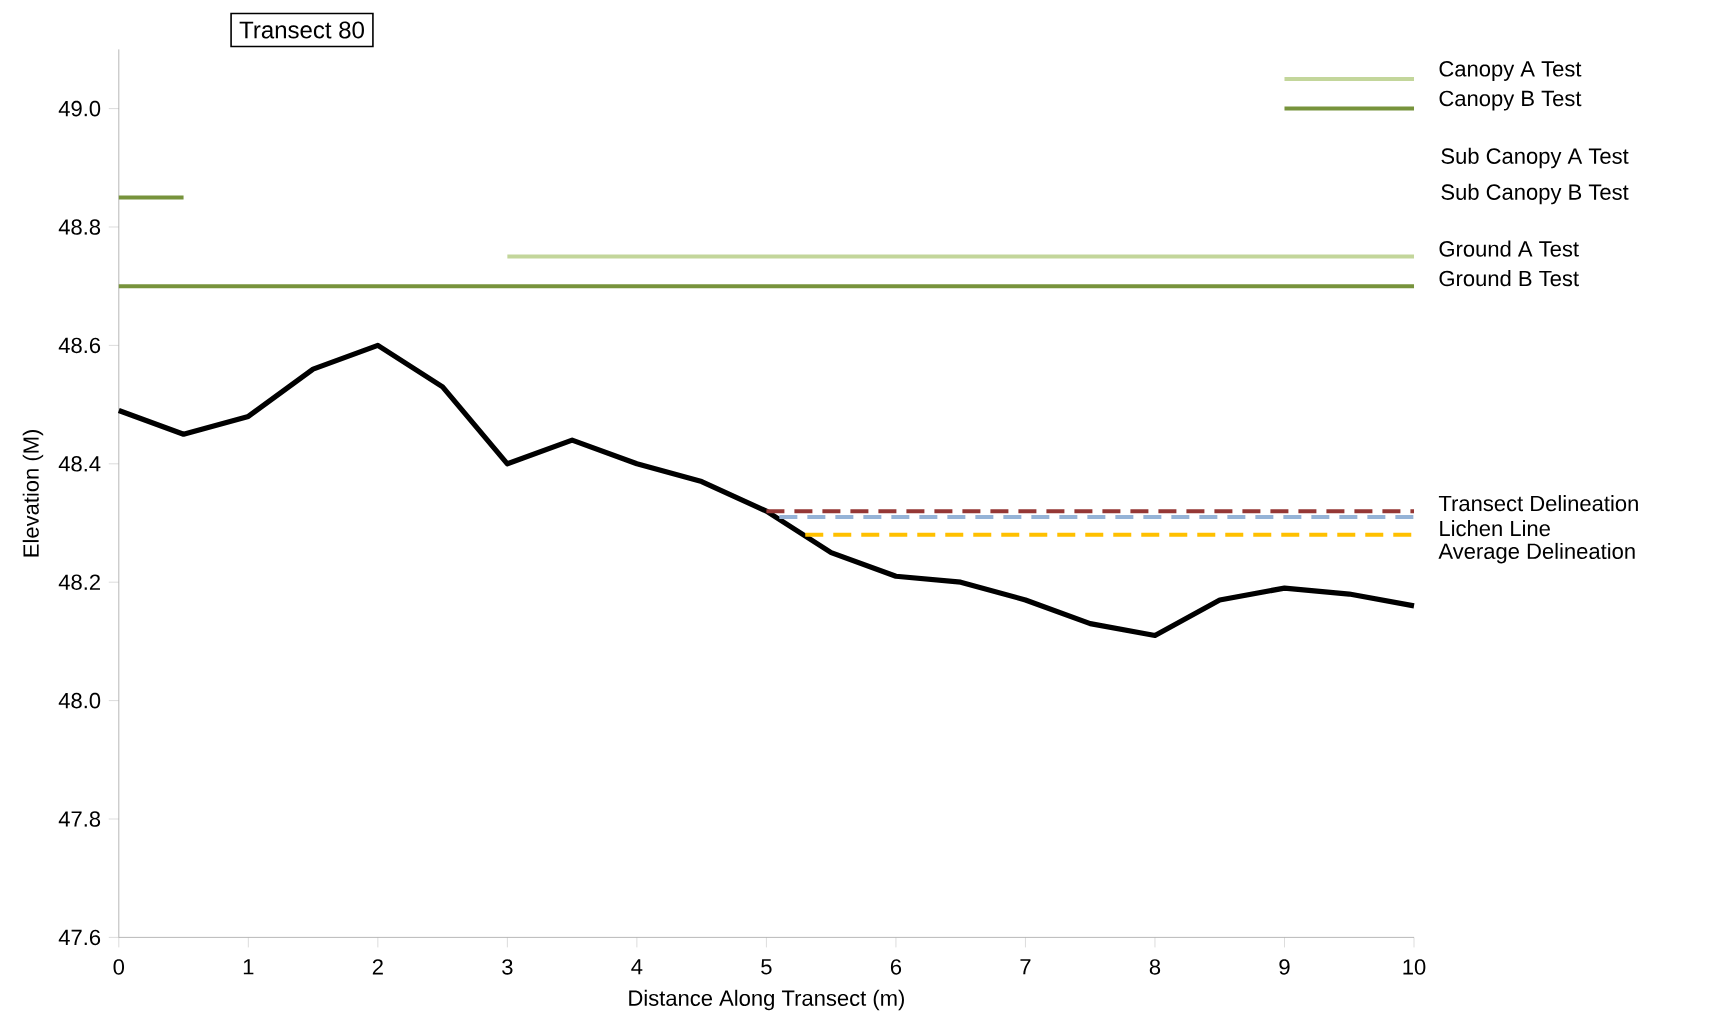  What do you see at coordinates (1510, 100) in the screenshot?
I see `series-label: Canopy B Test` at bounding box center [1510, 100].